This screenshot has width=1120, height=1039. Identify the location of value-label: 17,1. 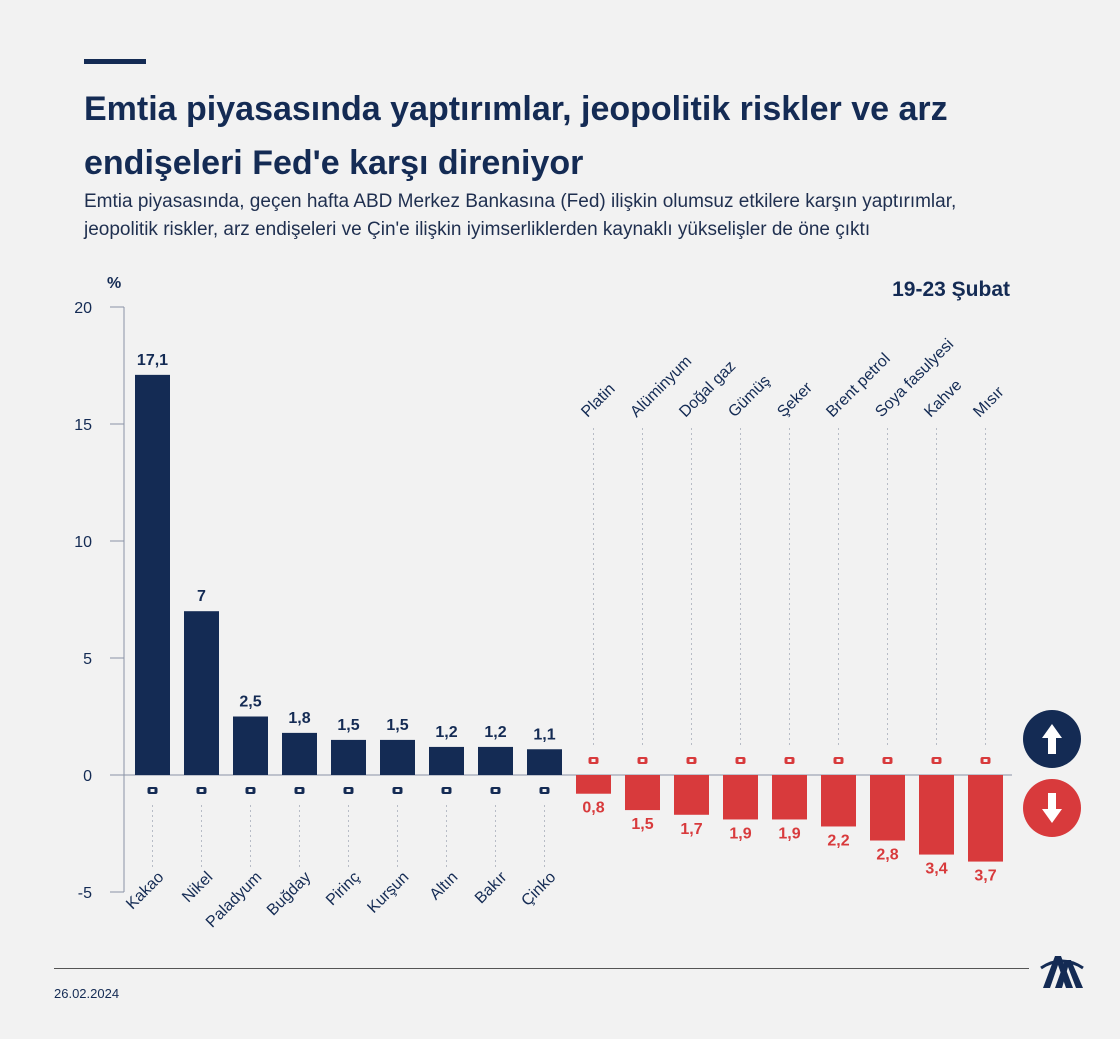
(152, 360).